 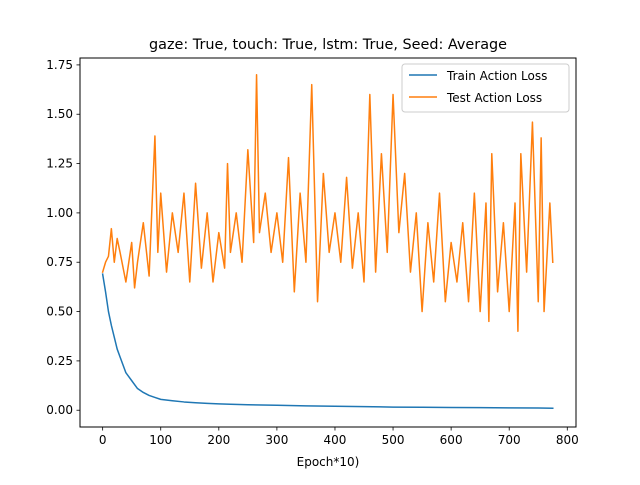 I want to click on x-tick-label: 600, so click(x=451, y=440).